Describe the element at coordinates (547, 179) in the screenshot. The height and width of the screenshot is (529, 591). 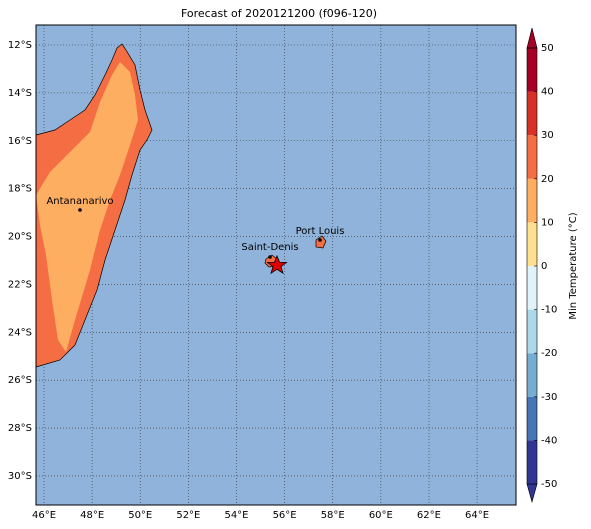
I see `colorbar-tick-label: 20` at that location.